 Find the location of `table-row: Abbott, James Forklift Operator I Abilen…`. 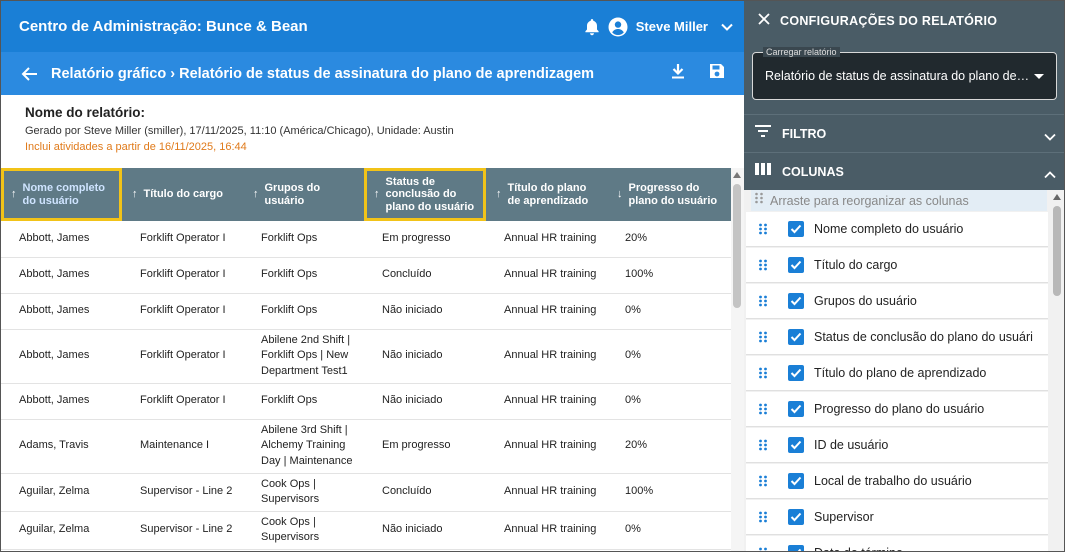

table-row: Abbott, James Forklift Operator I Abilen… is located at coordinates (366, 356).